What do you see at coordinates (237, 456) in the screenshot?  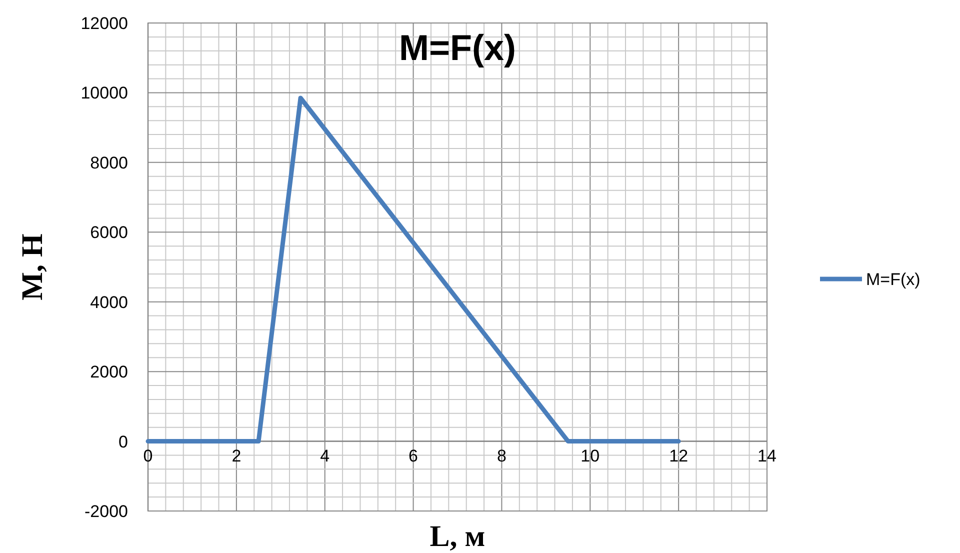 I see `x-tick-label: 2` at bounding box center [237, 456].